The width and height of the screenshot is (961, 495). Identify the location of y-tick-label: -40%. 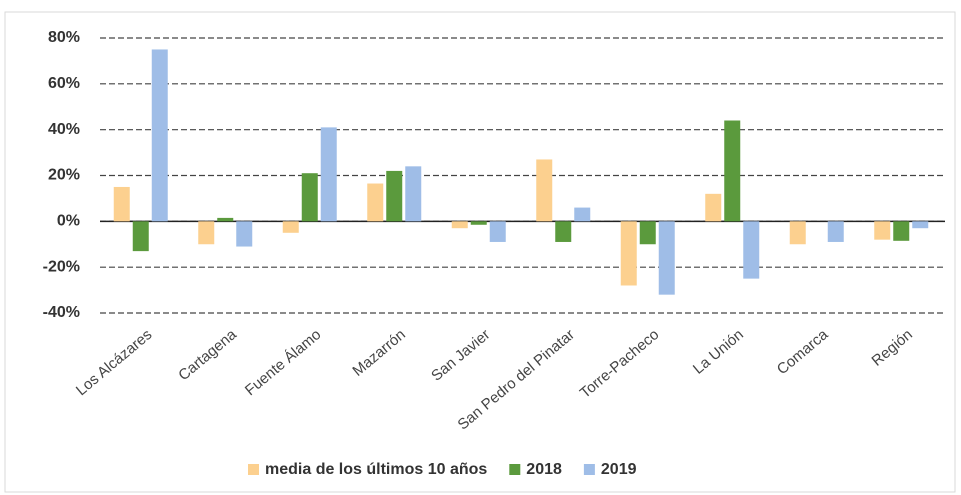
(61, 312).